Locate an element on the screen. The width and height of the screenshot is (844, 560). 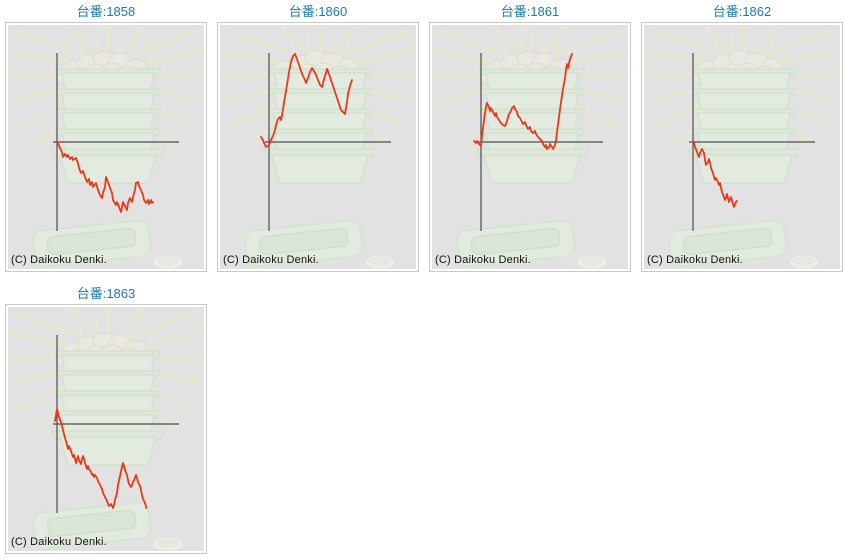
machine-panel: 台番:1860 is located at coordinates (318, 136).